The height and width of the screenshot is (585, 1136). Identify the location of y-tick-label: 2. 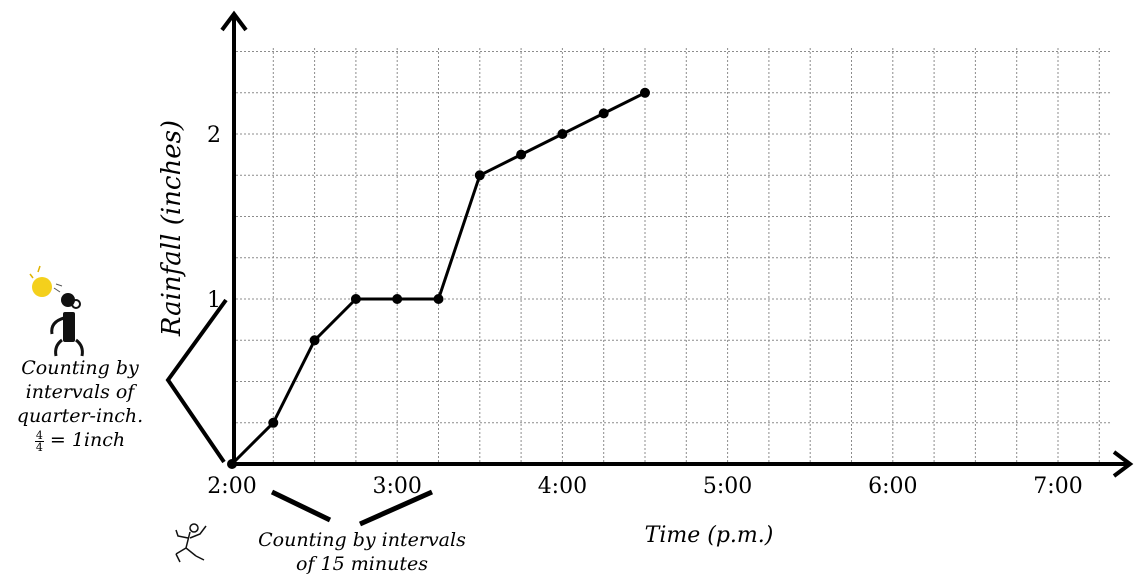
(214, 135).